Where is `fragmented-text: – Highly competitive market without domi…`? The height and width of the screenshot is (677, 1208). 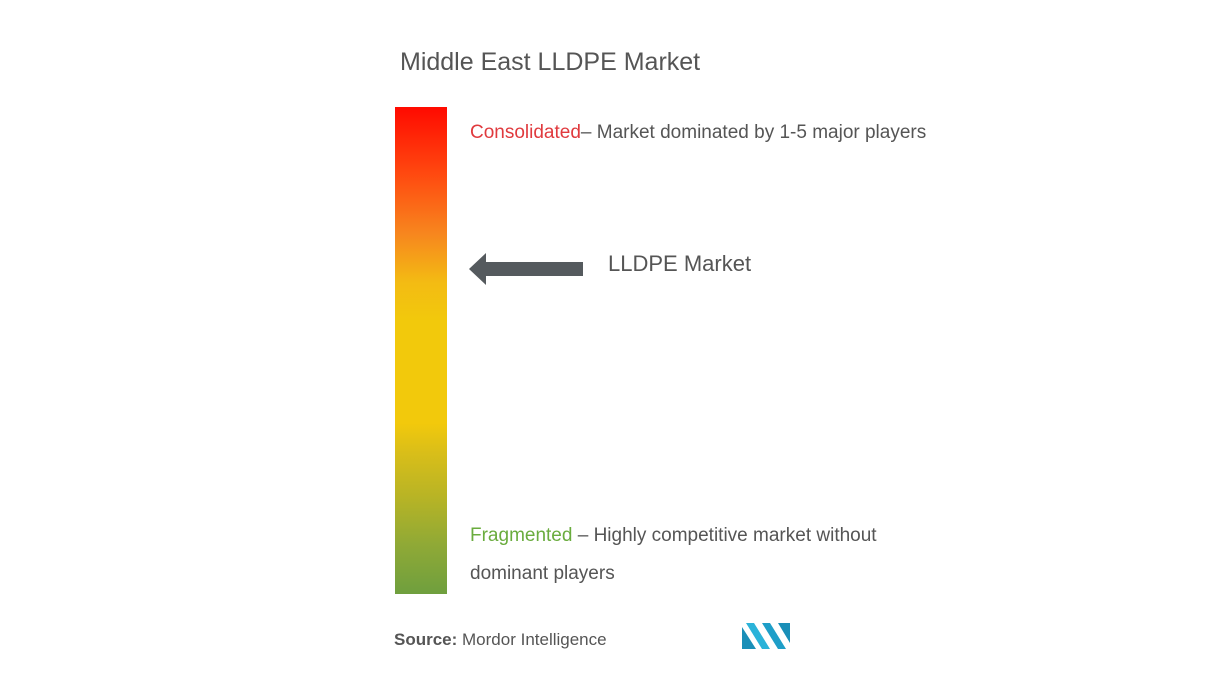 fragmented-text: – Highly competitive market without domi… is located at coordinates (673, 554).